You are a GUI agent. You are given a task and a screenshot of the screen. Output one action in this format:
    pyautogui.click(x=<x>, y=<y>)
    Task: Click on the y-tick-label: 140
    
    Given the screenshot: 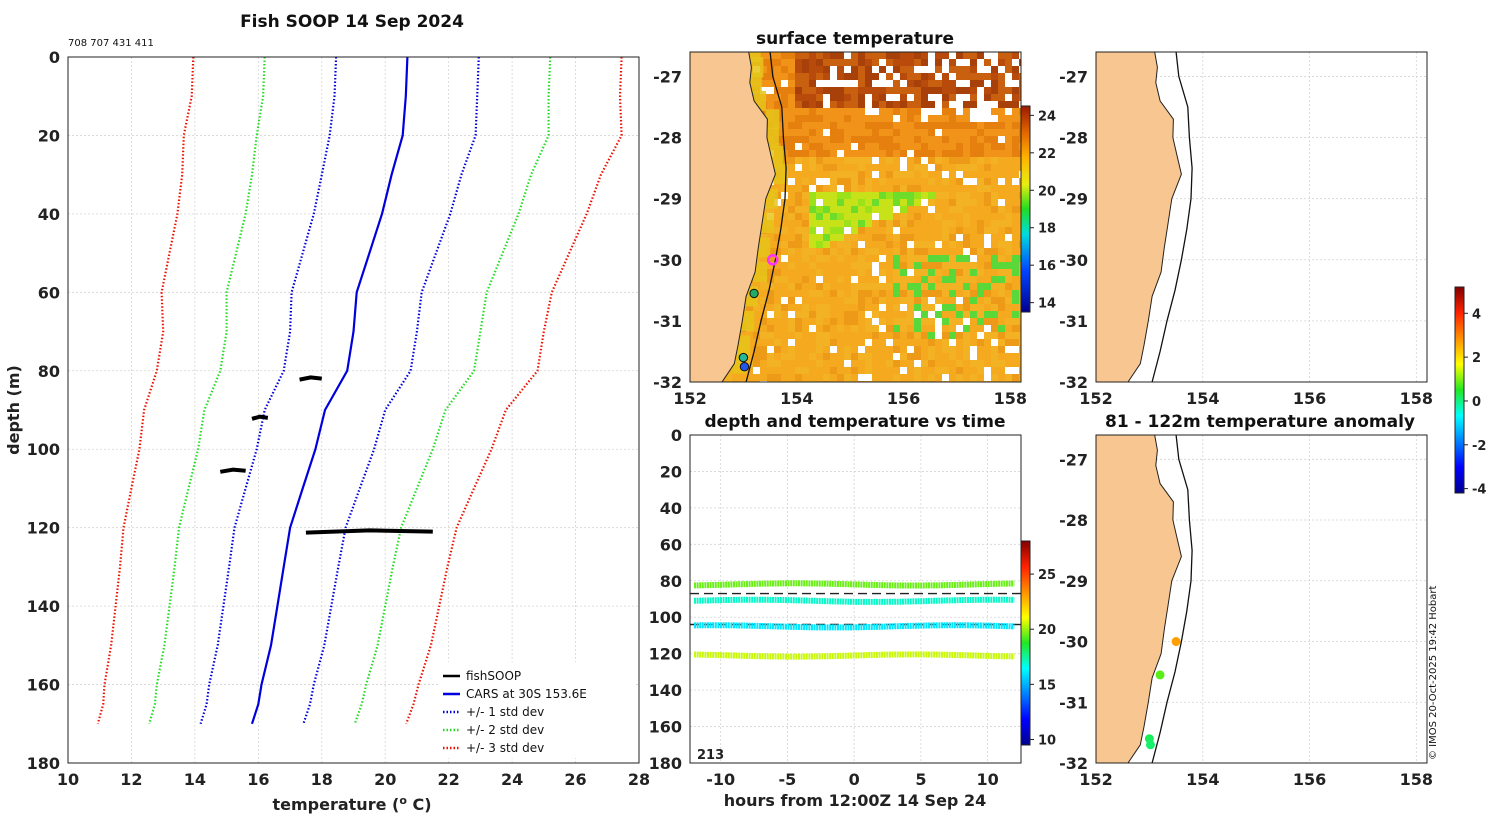 What is the action you would take?
    pyautogui.click(x=665, y=690)
    